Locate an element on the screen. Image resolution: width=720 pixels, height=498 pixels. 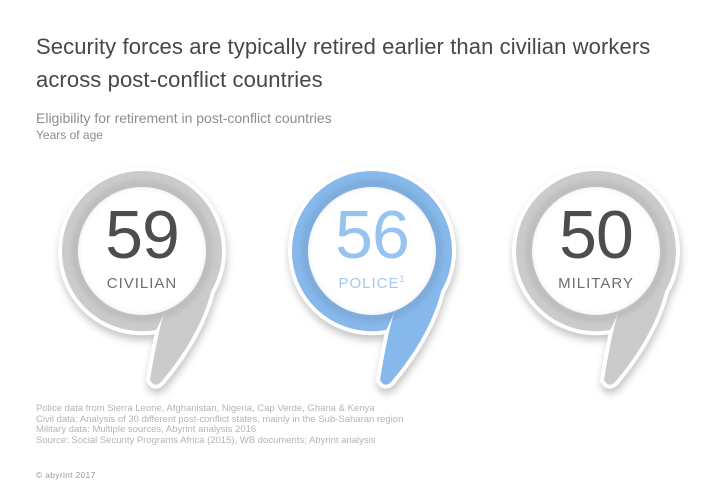
copyright: © abyrint 2017 is located at coordinates (66, 475).